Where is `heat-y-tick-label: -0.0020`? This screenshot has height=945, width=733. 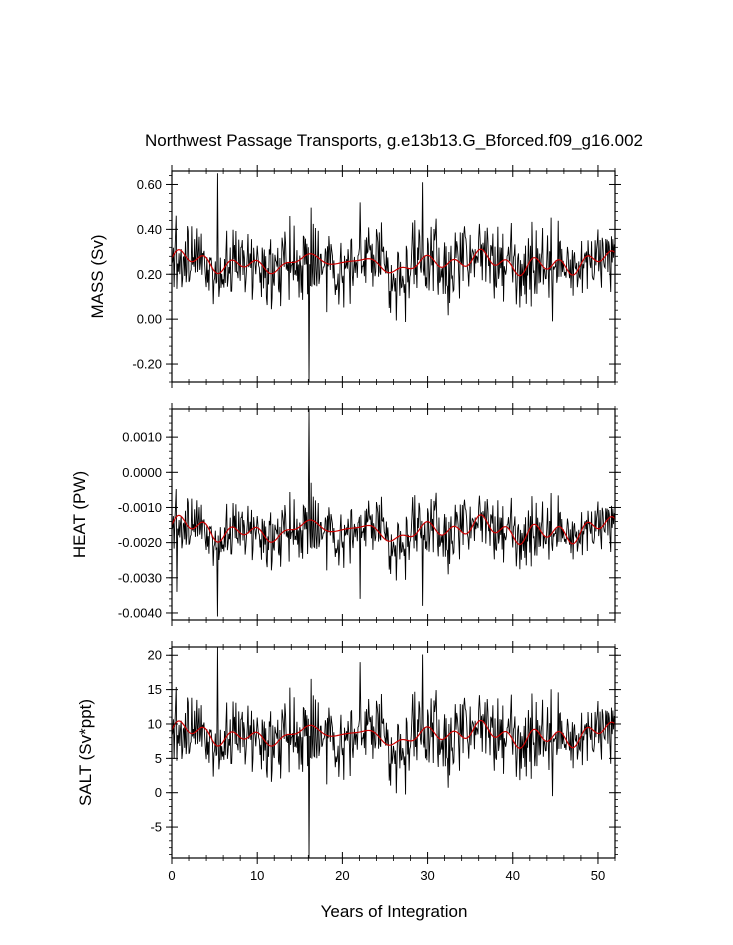
heat-y-tick-label: -0.0020 is located at coordinates (140, 542).